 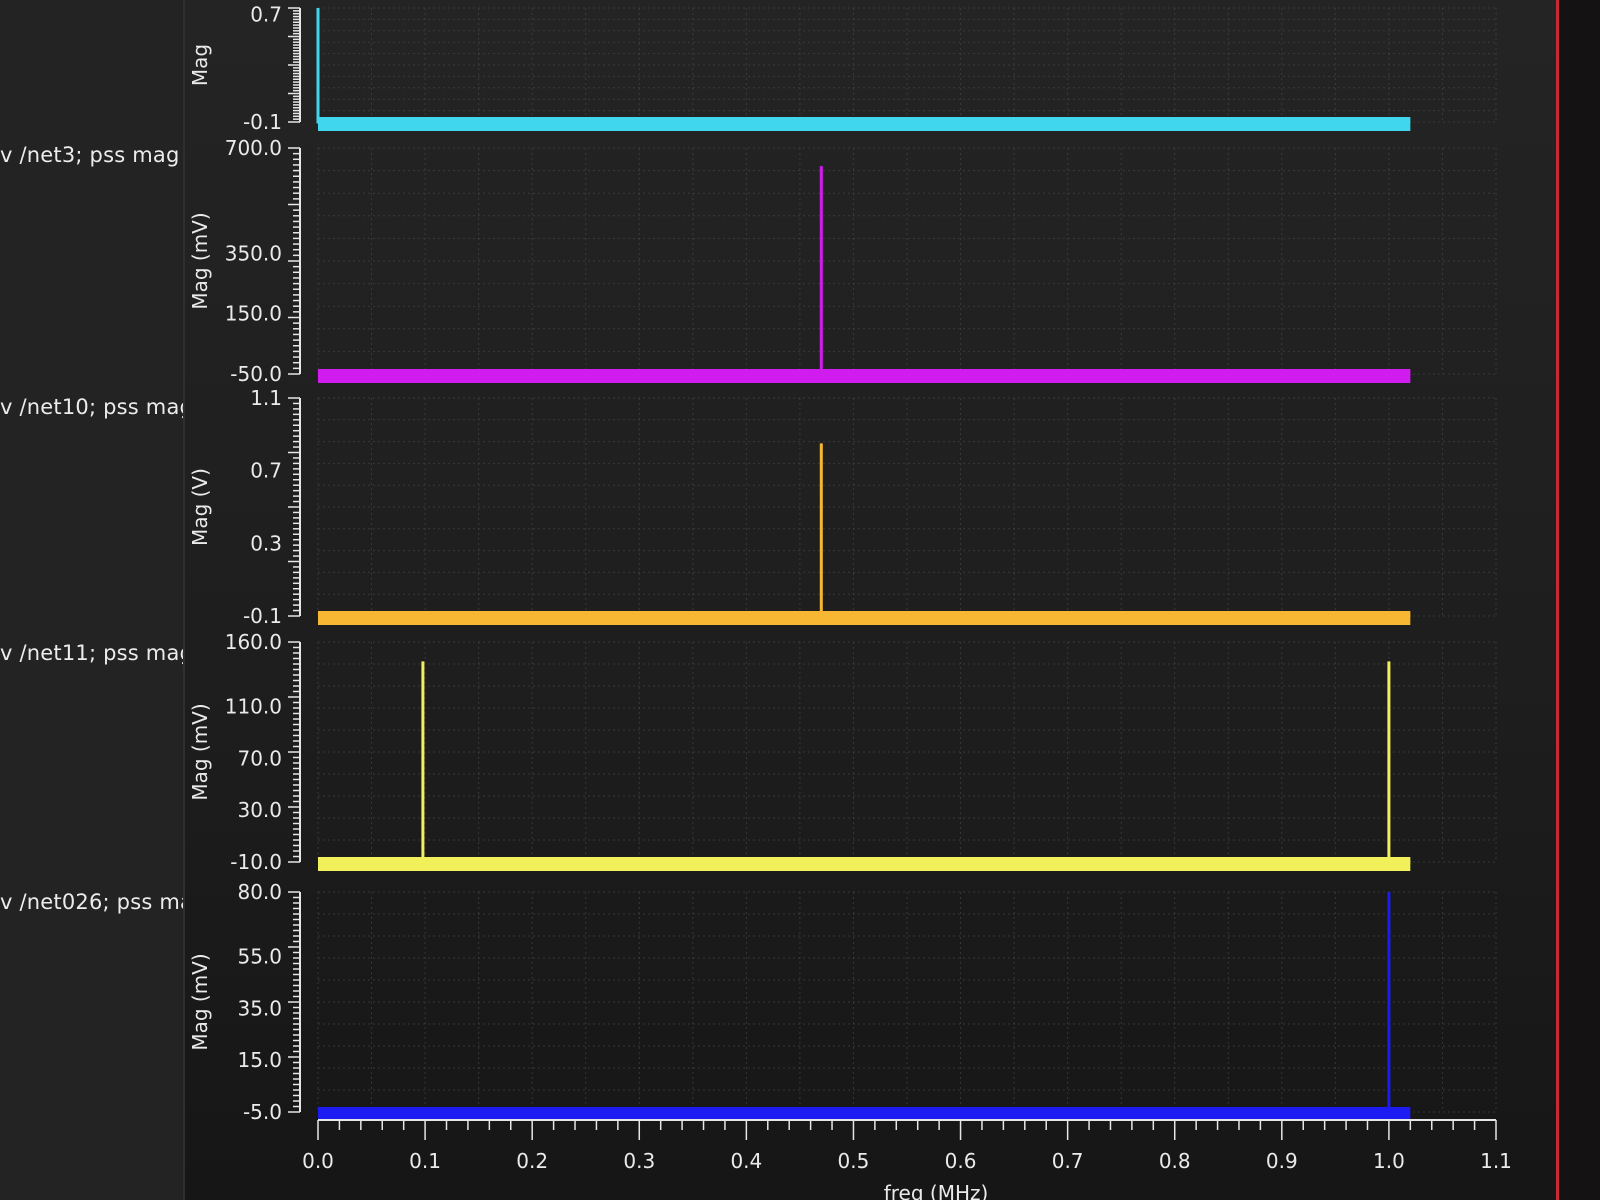 I want to click on trace-baseline-net026, so click(x=864, y=1114).